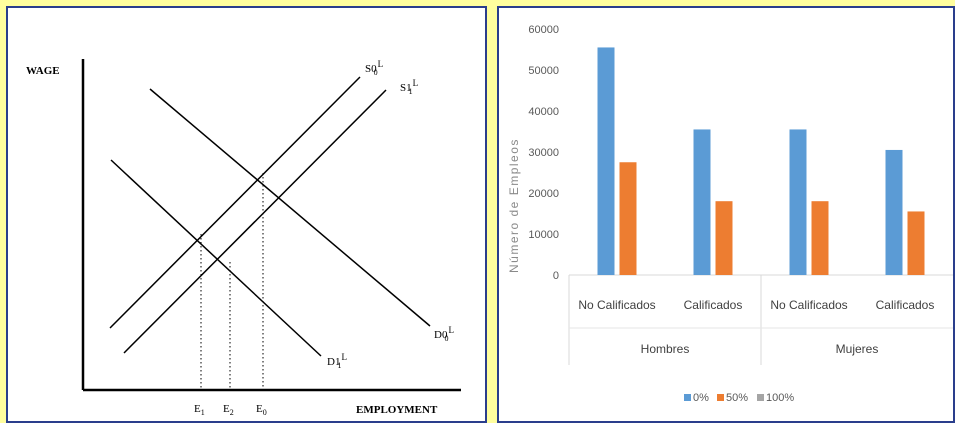  Describe the element at coordinates (543, 30) in the screenshot. I see `y-tick-label: 60000` at that location.